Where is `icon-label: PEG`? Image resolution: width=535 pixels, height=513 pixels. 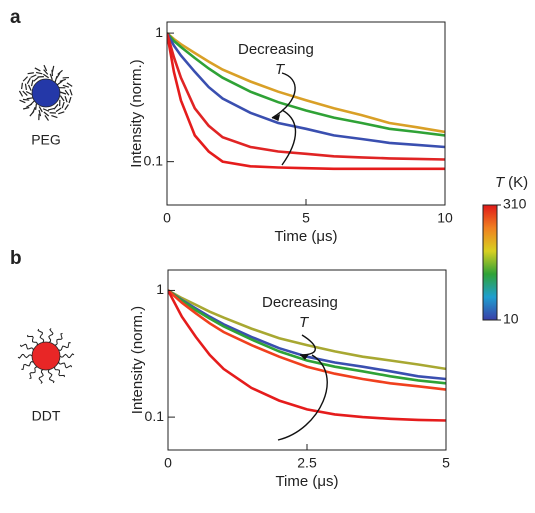 icon-label: PEG is located at coordinates (46, 140).